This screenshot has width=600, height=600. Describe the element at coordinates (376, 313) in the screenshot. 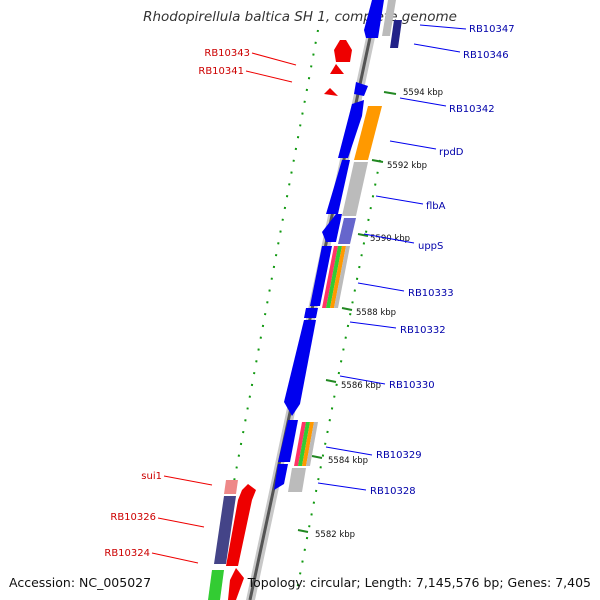

I see `tick-label: 5588 kbp` at that location.